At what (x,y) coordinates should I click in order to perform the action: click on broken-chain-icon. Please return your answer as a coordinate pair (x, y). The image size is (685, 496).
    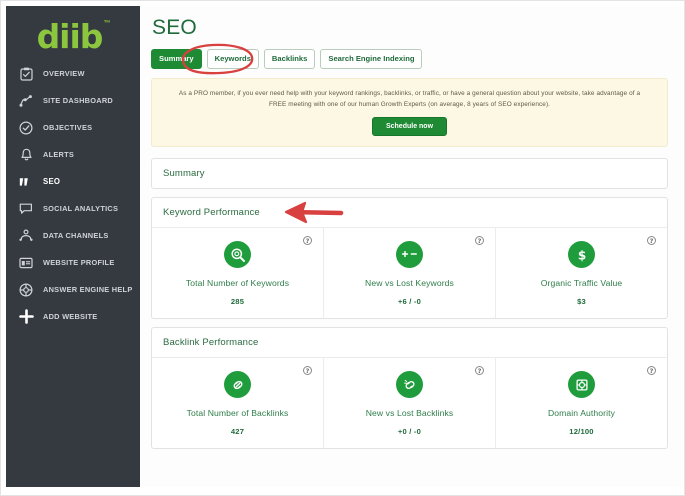
    Looking at the image, I should click on (409, 384).